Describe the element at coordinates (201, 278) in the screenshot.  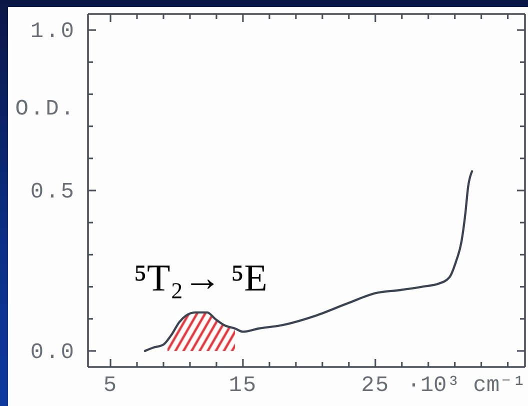
I see `annotation: ⁵T₂→ ⁵E` at that location.